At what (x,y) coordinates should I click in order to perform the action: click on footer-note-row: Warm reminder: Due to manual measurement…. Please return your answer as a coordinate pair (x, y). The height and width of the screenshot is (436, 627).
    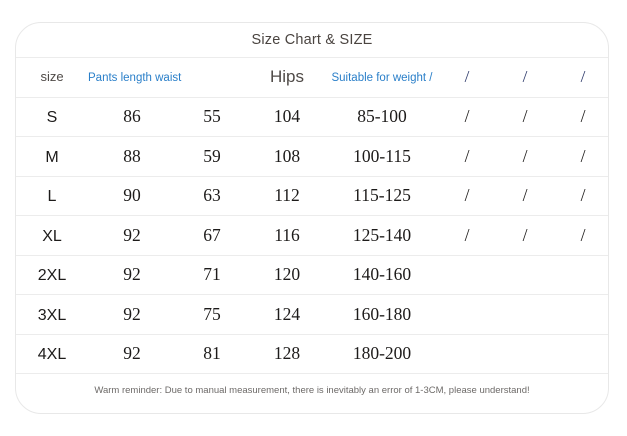
    Looking at the image, I should click on (312, 390).